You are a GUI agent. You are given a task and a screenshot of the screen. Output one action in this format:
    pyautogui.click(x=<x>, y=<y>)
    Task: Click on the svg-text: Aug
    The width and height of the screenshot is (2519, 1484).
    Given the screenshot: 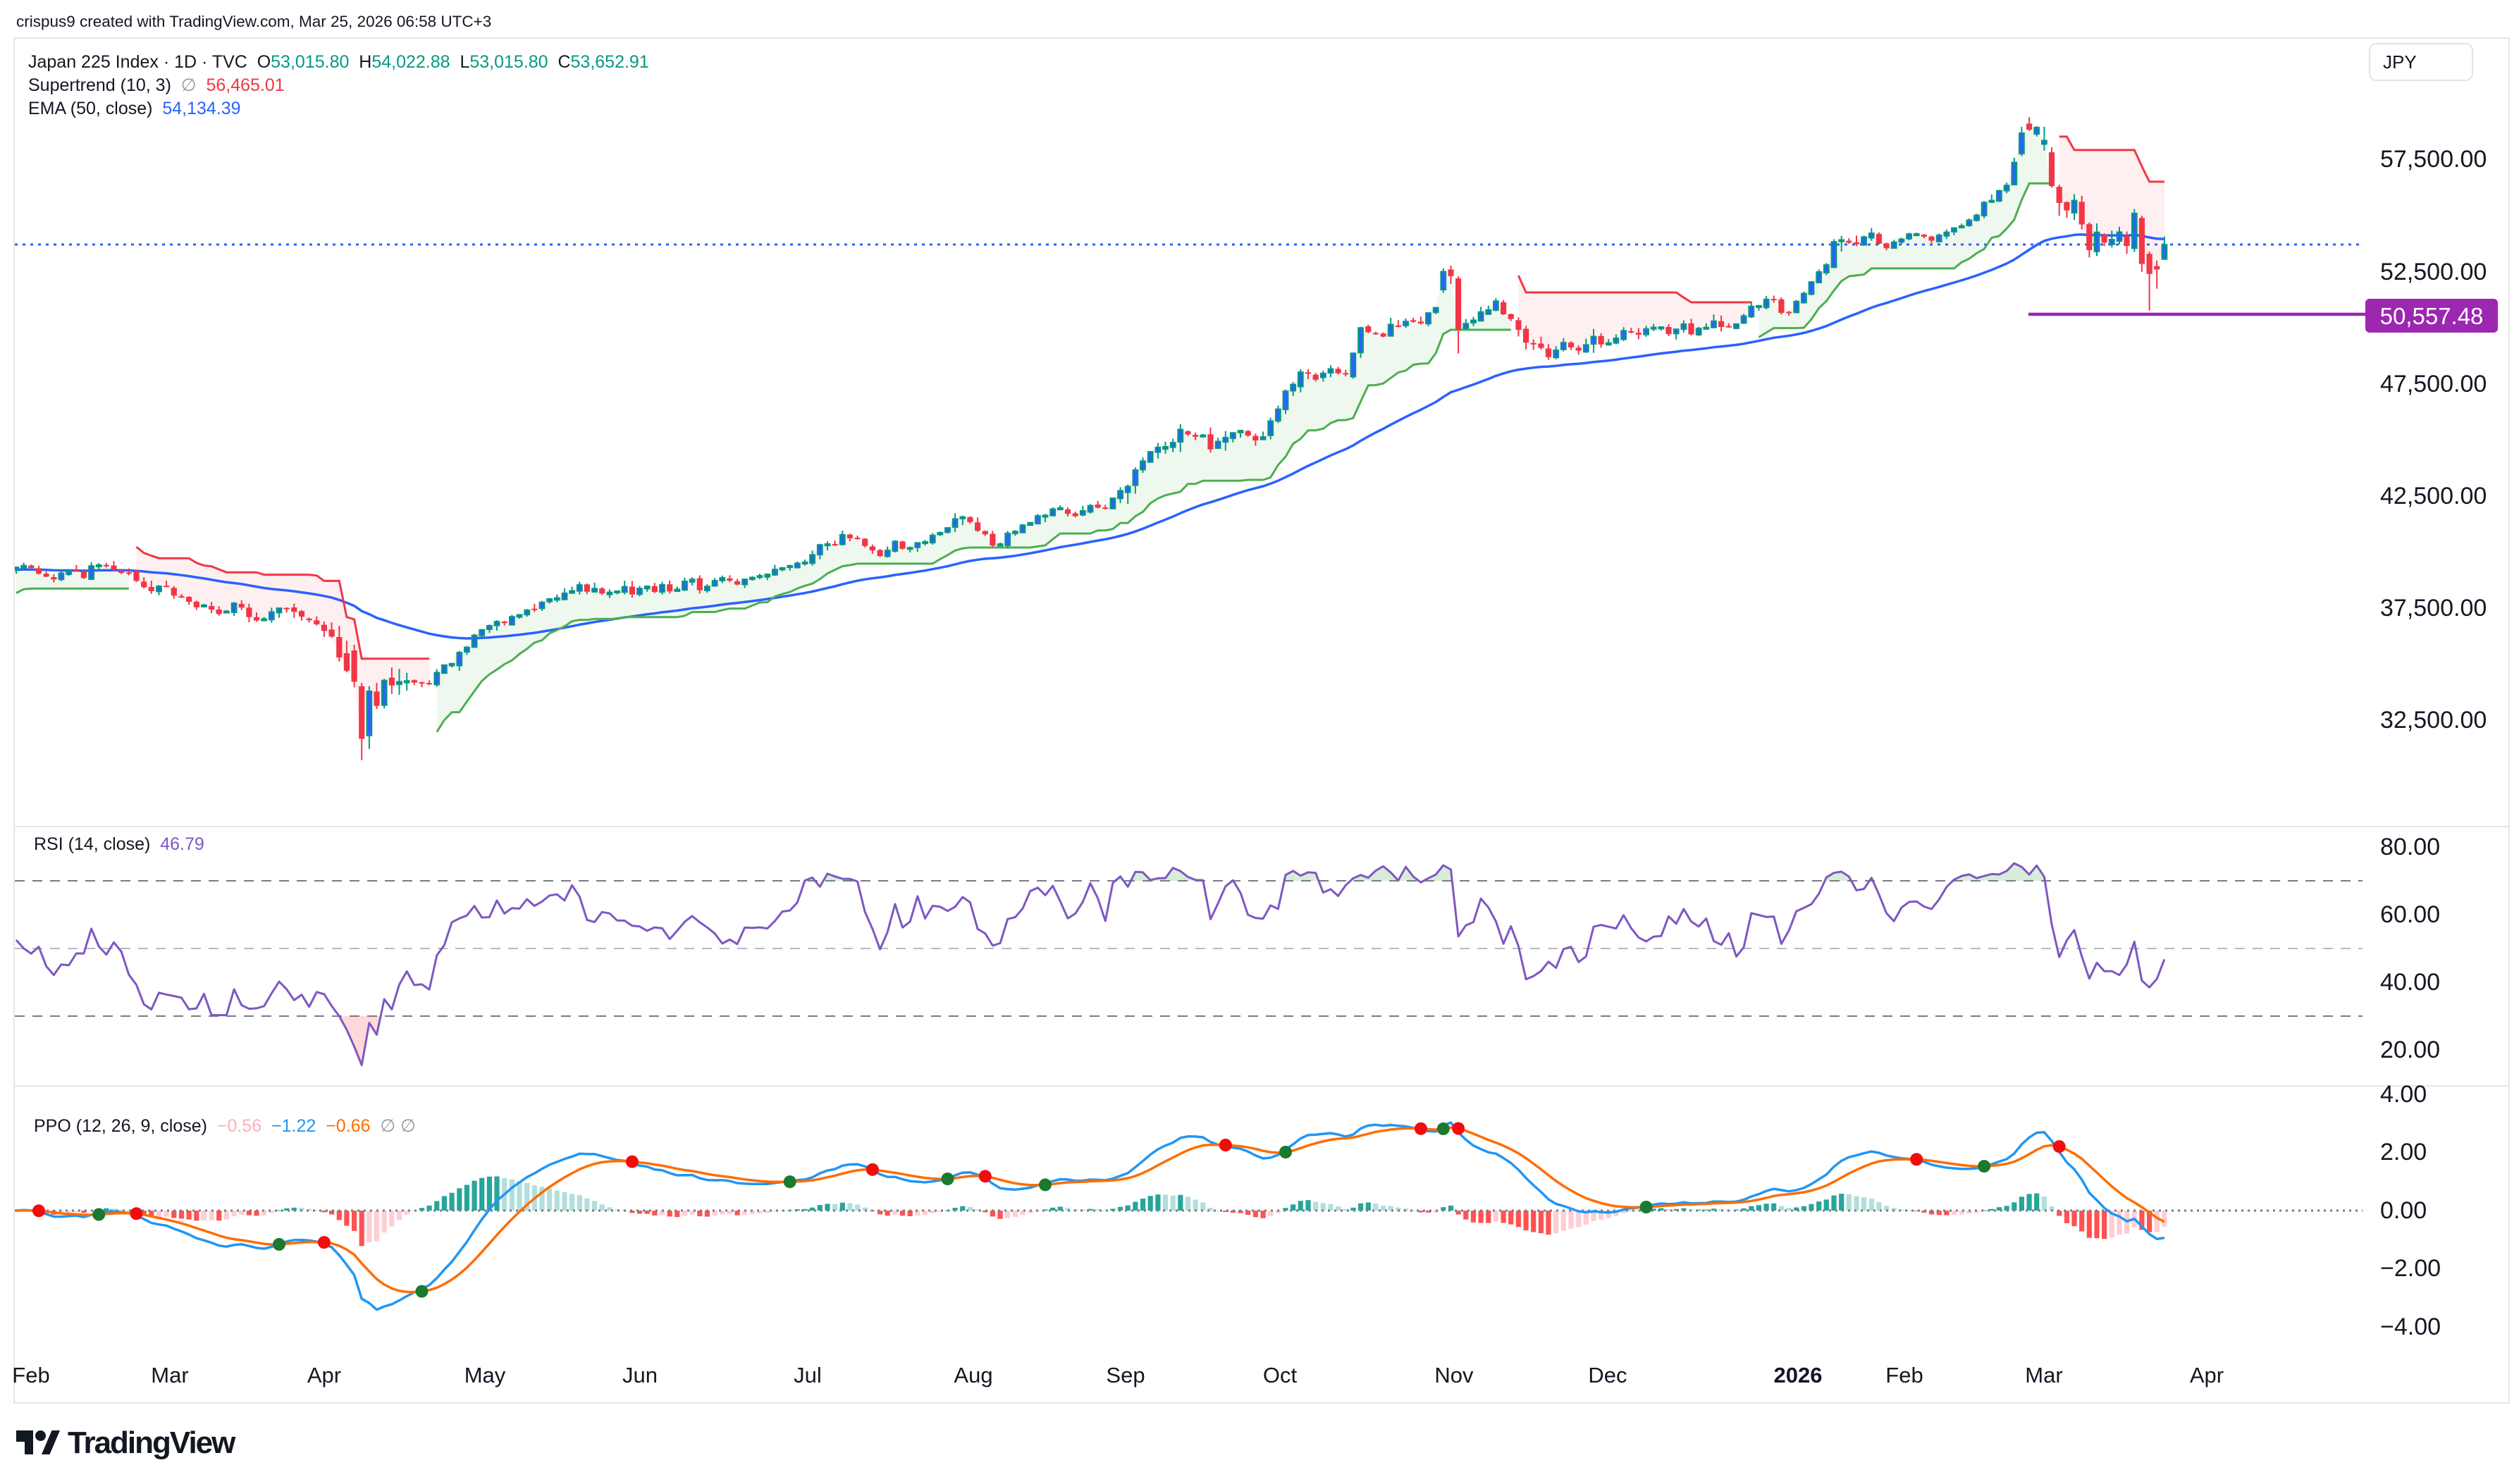 What is the action you would take?
    pyautogui.click(x=973, y=1375)
    